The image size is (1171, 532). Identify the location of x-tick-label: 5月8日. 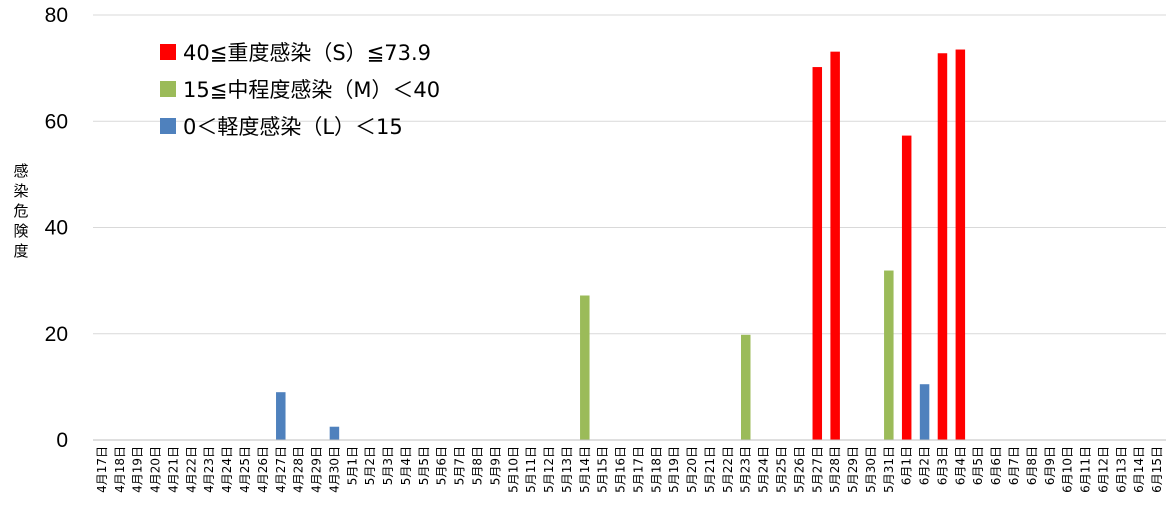
(477, 465).